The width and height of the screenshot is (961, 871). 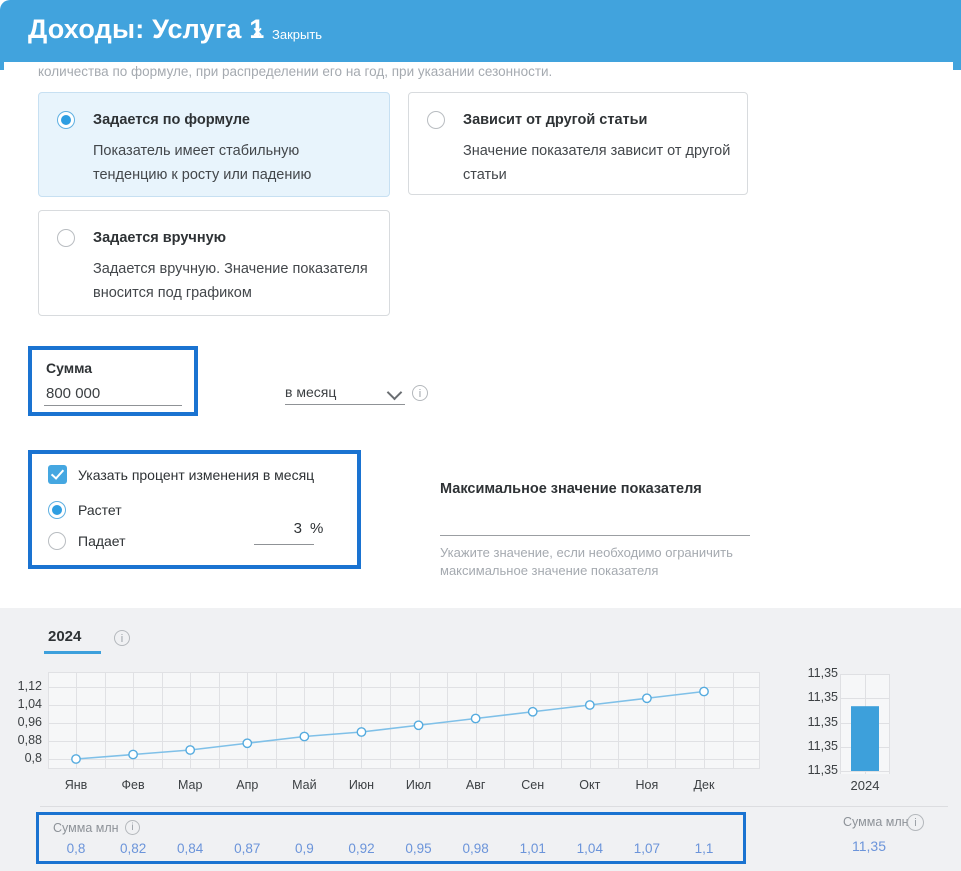 I want to click on radio-fall-icon, so click(x=57, y=541).